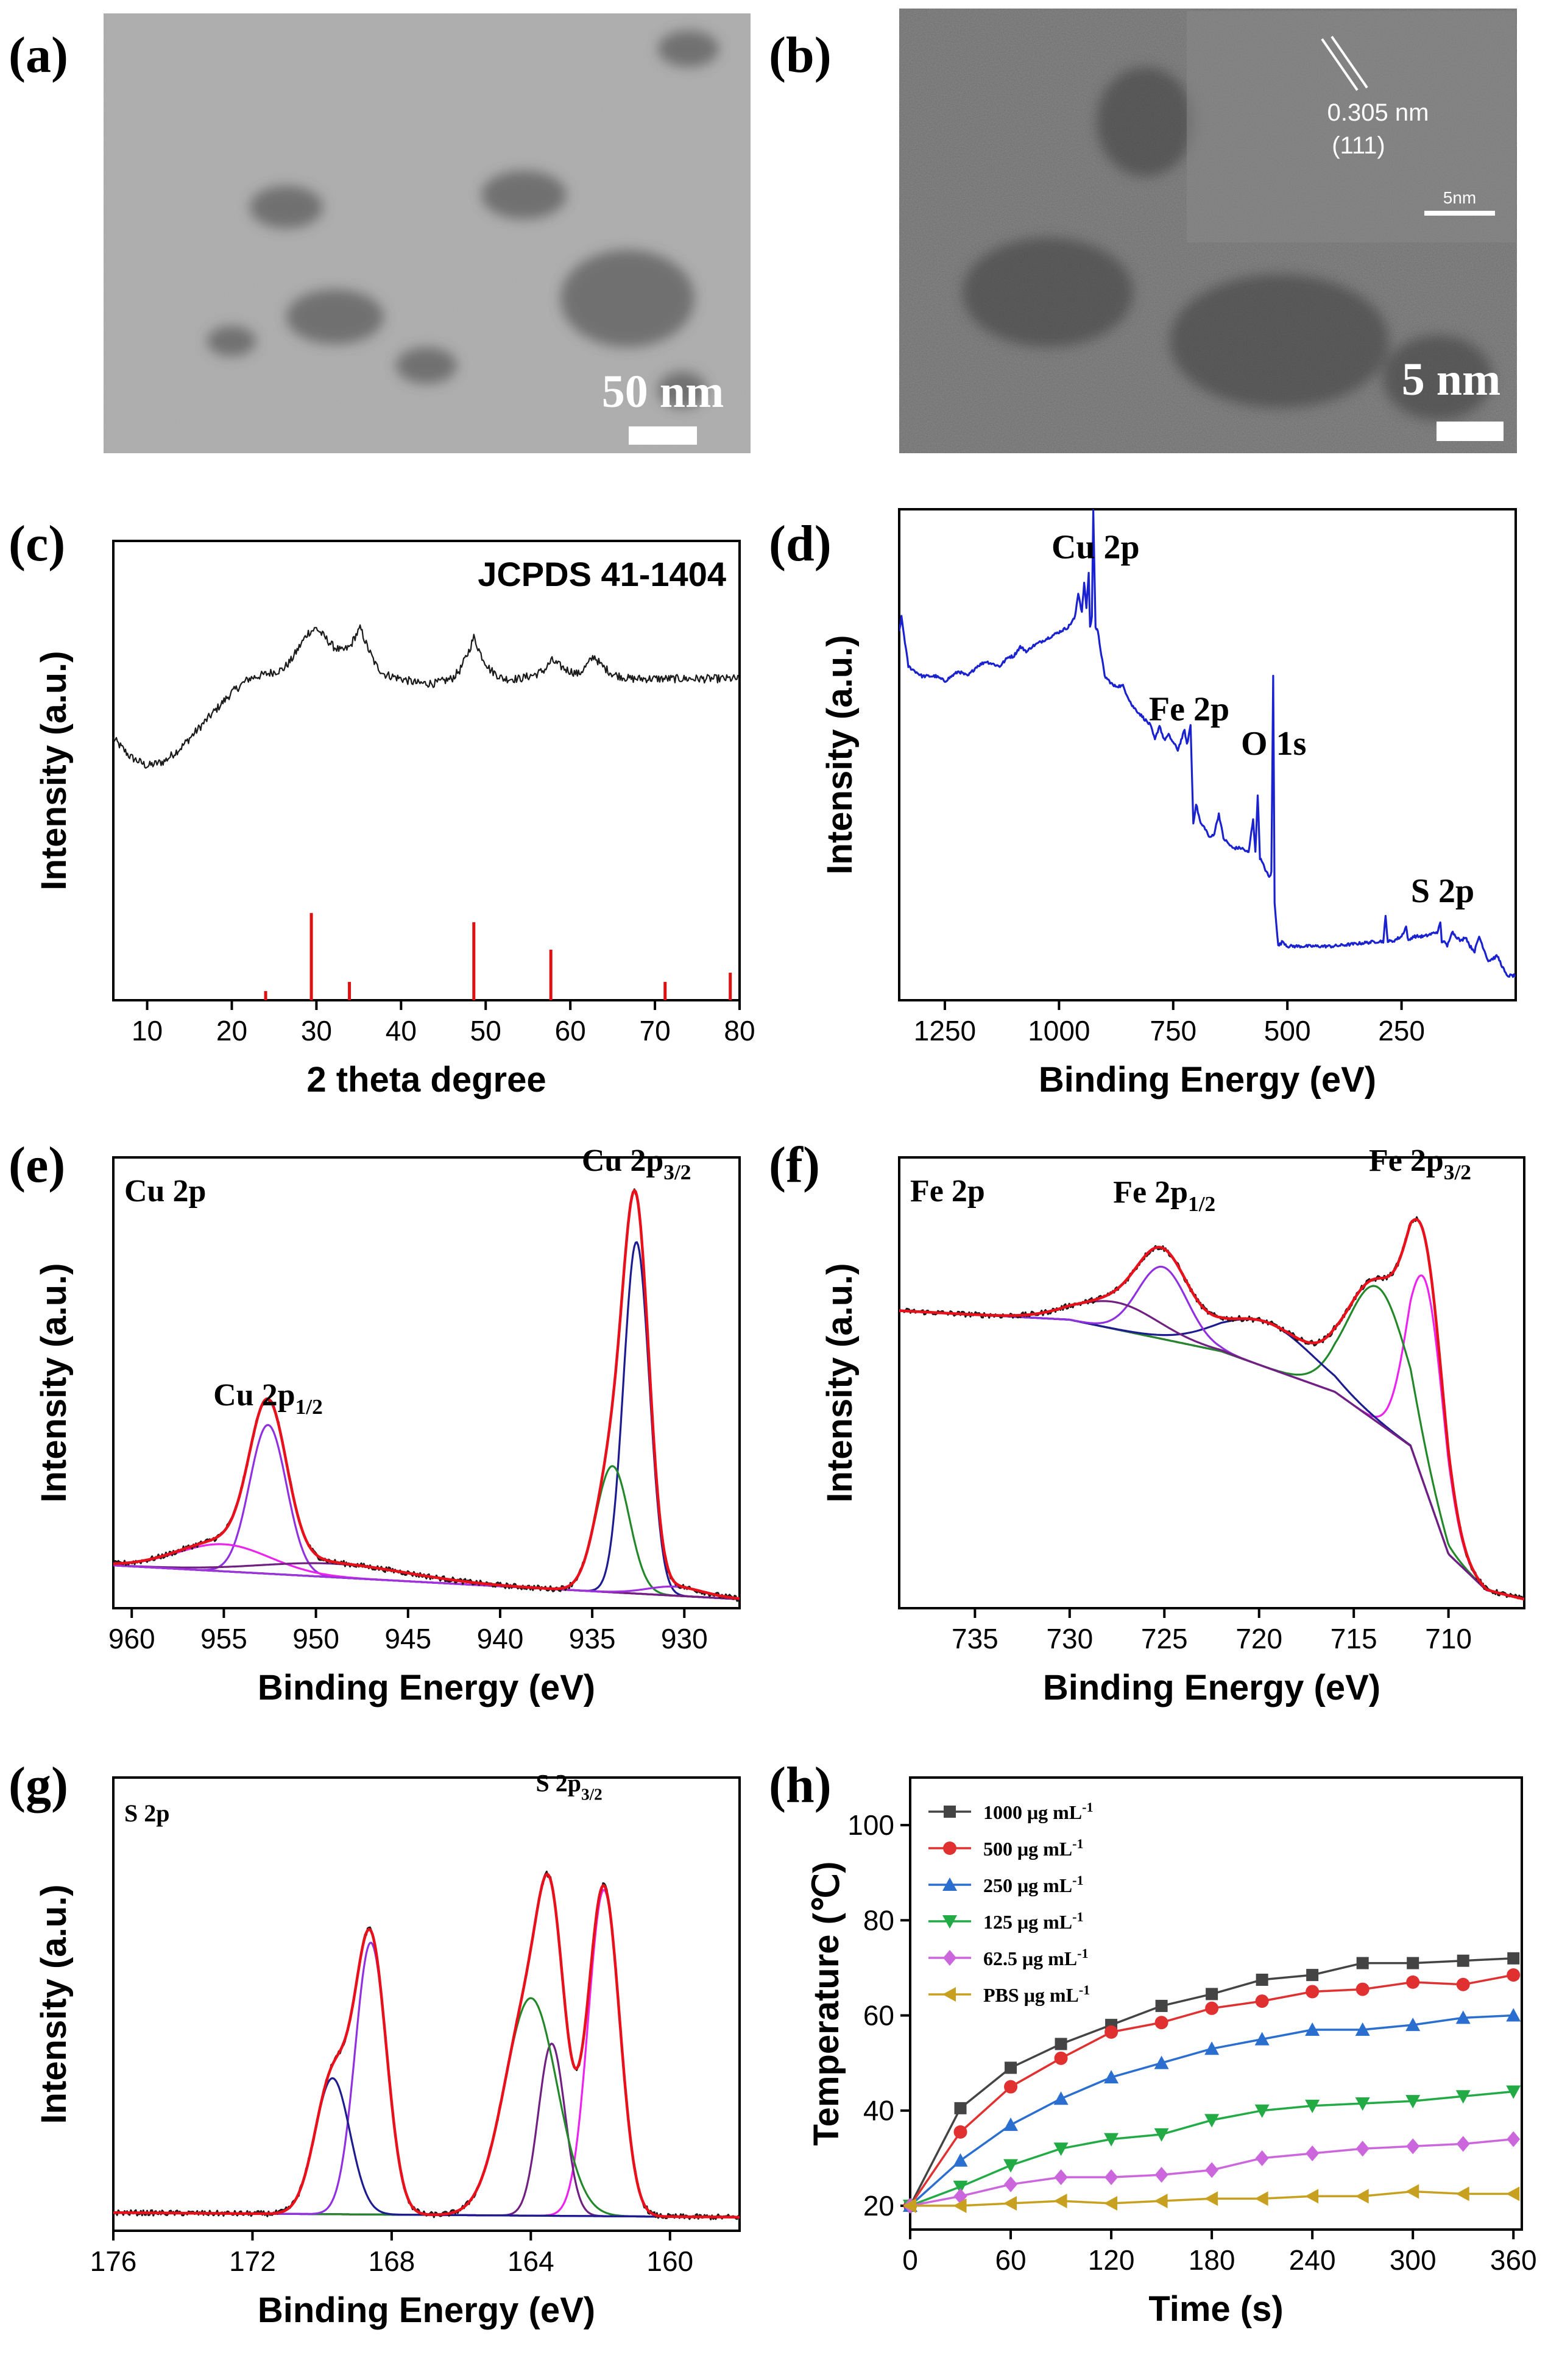  I want to click on panel-letter-f: (f), so click(794, 1165).